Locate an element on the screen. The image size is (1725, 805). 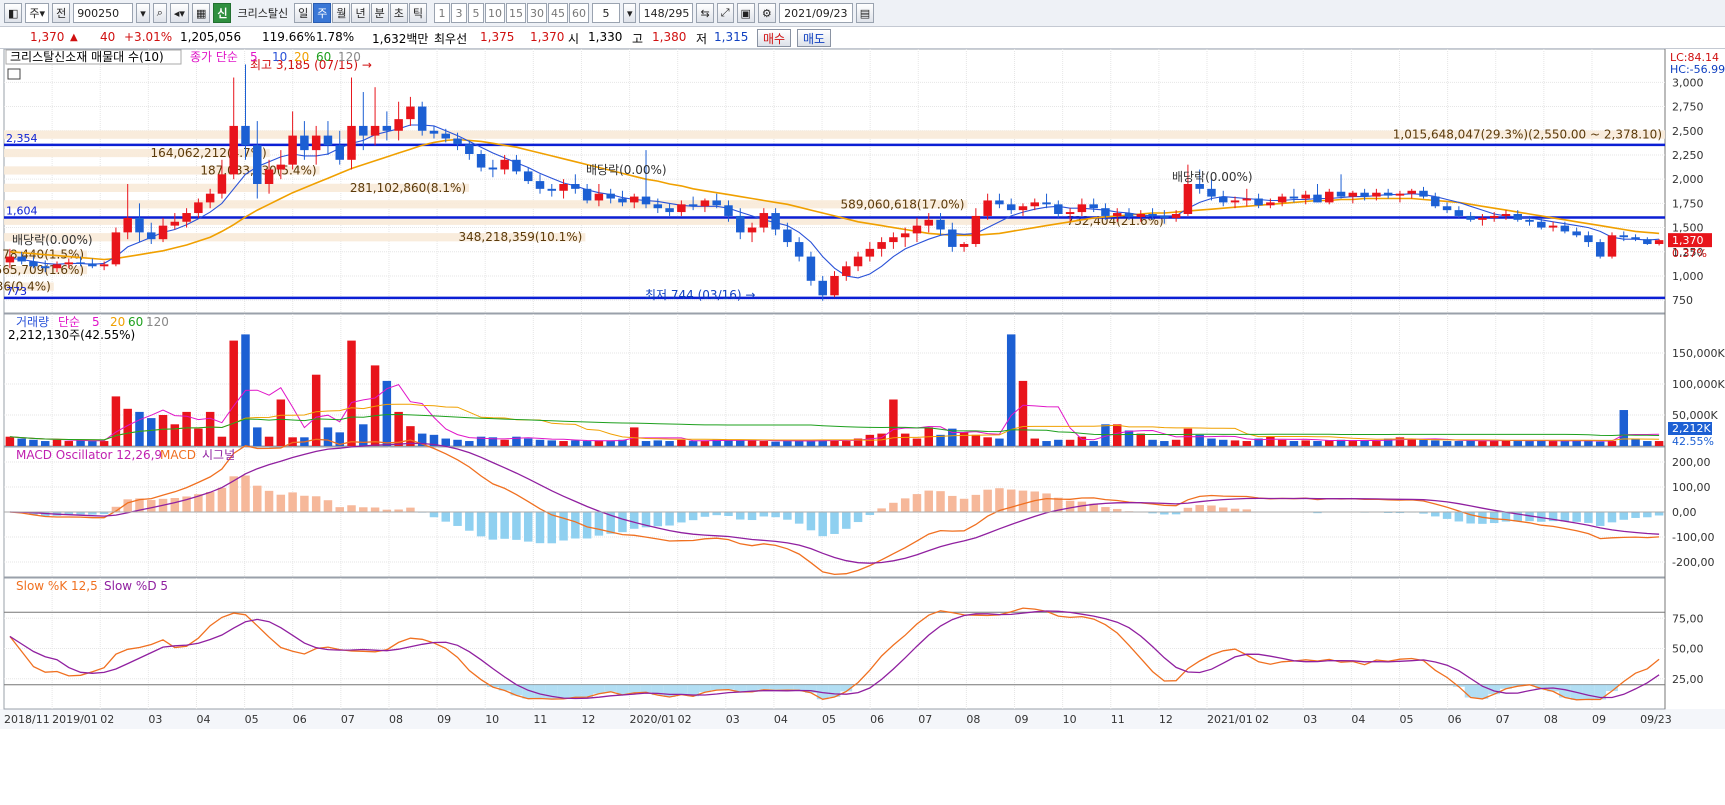
volume-profile-bar is located at coordinates (486, 204).